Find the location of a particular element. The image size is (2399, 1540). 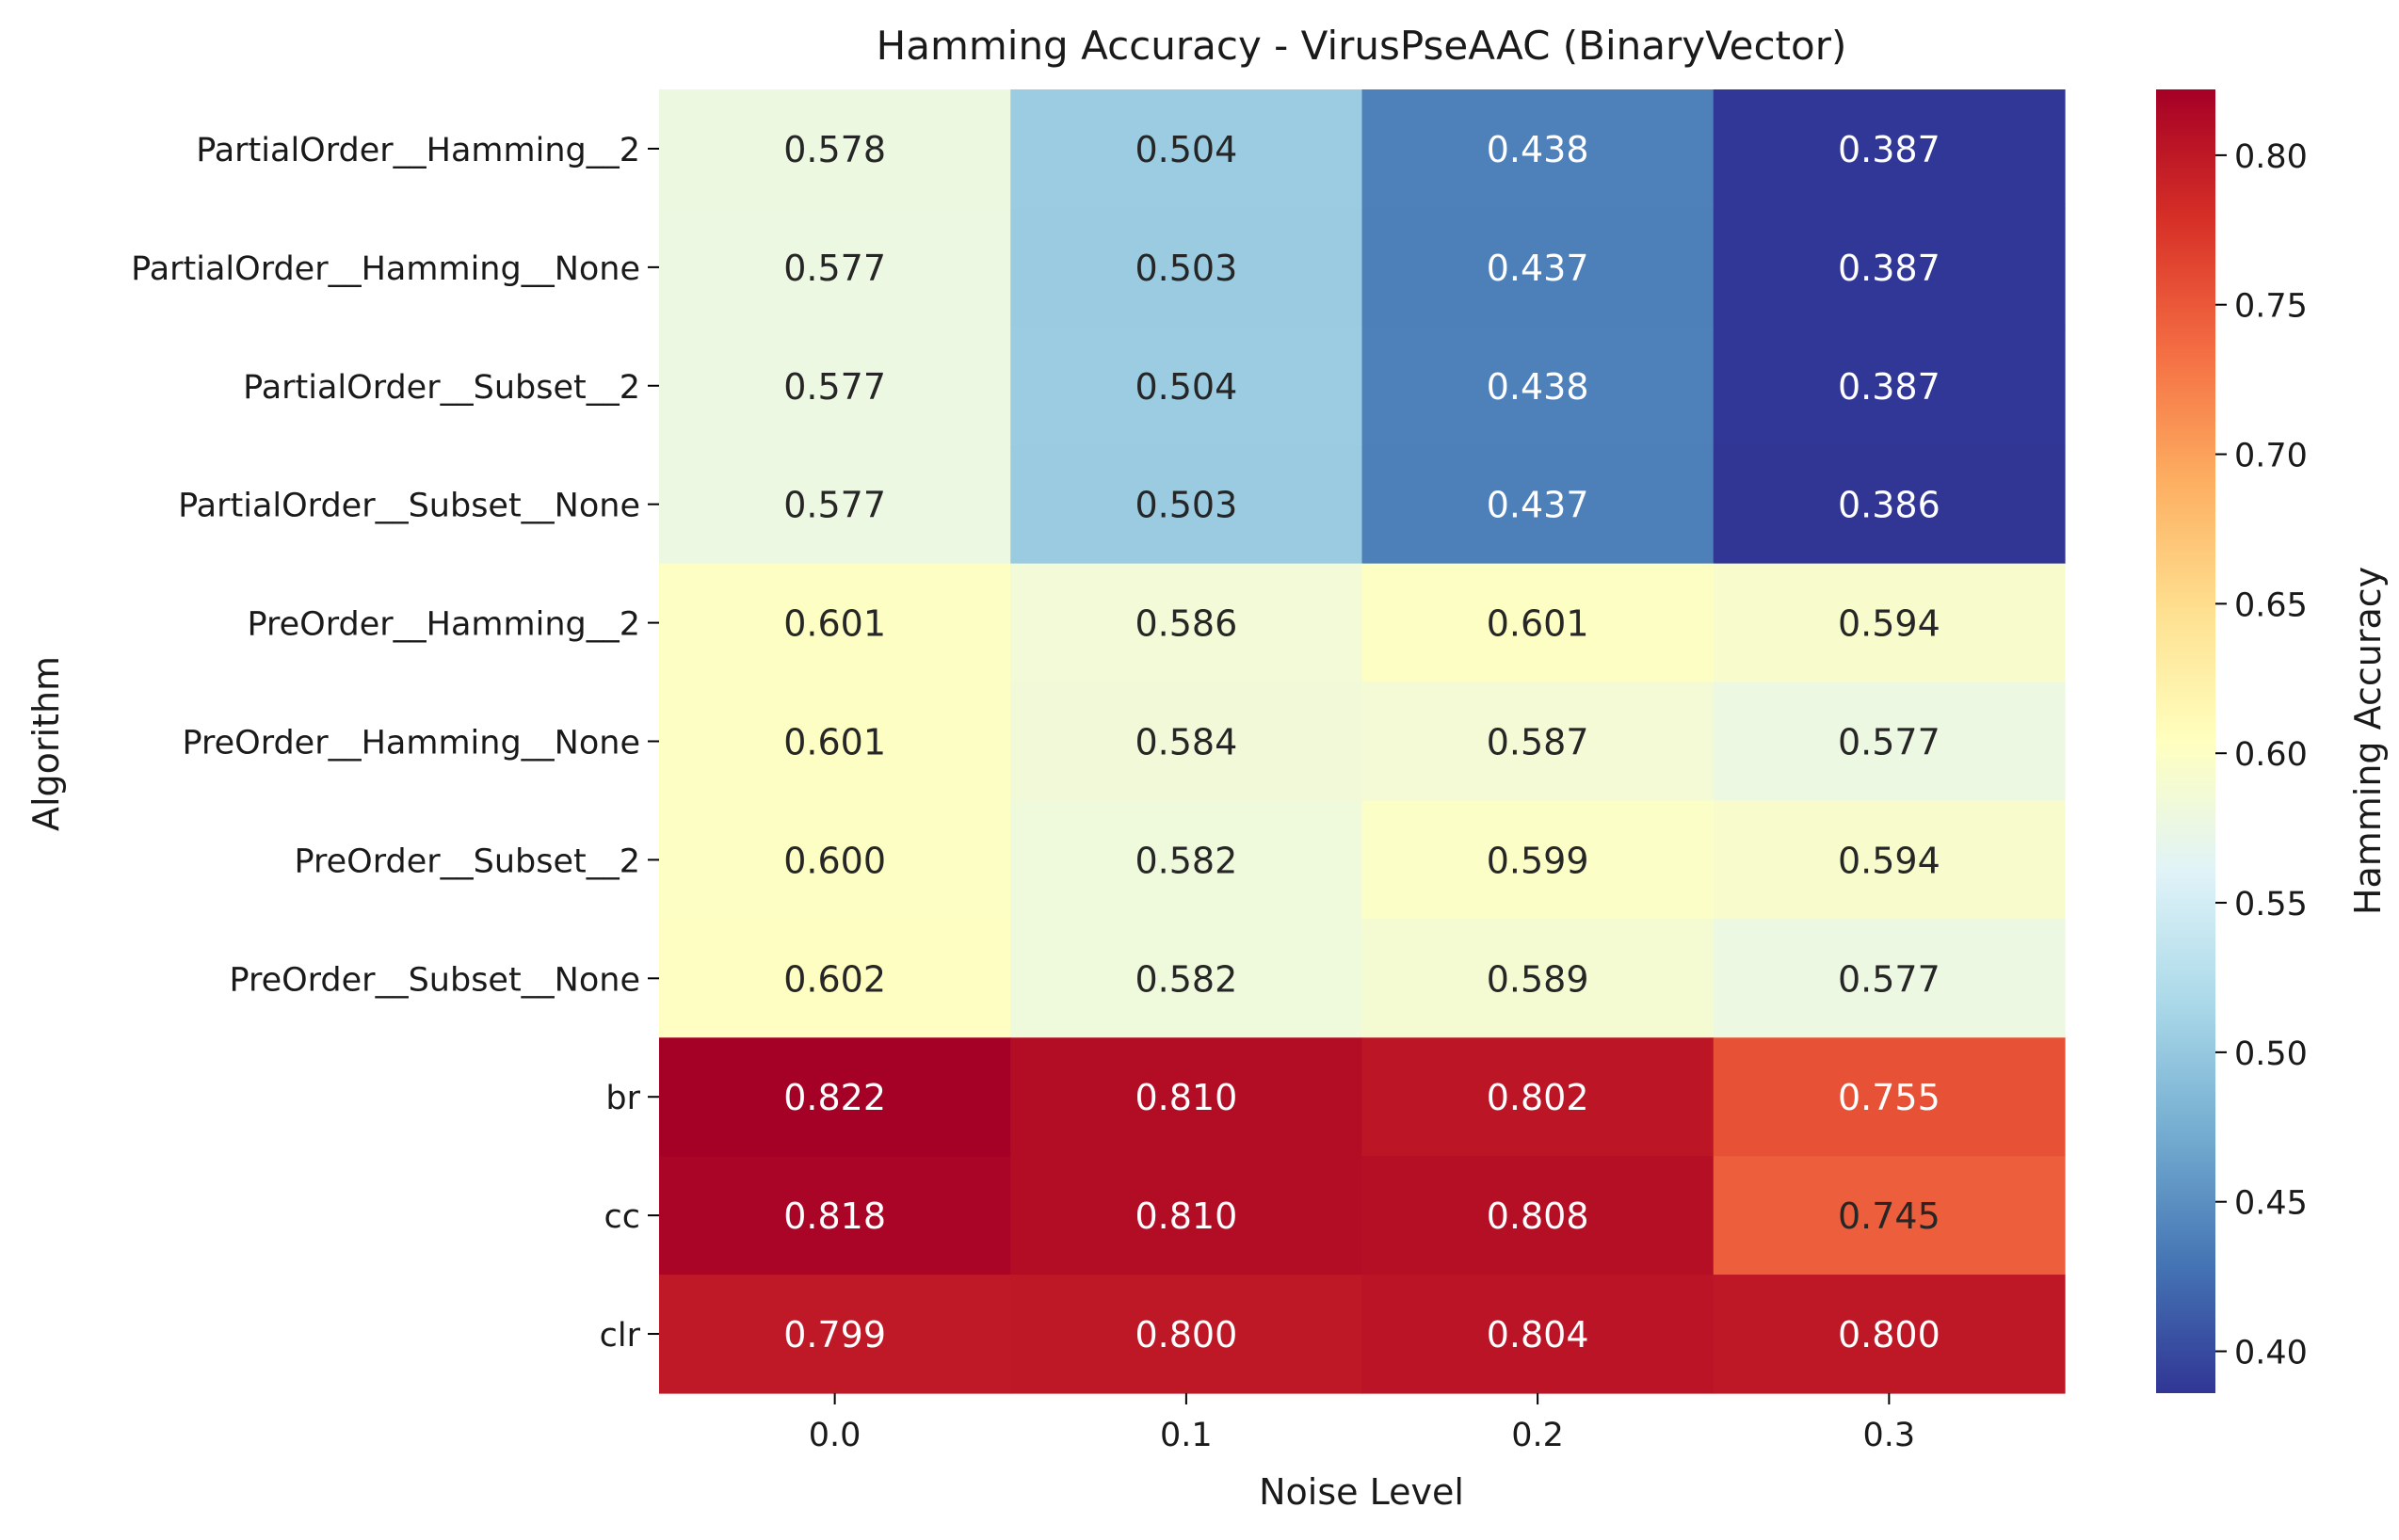

y-tick-label: PartialOrder__Subset__None is located at coordinates (409, 506).